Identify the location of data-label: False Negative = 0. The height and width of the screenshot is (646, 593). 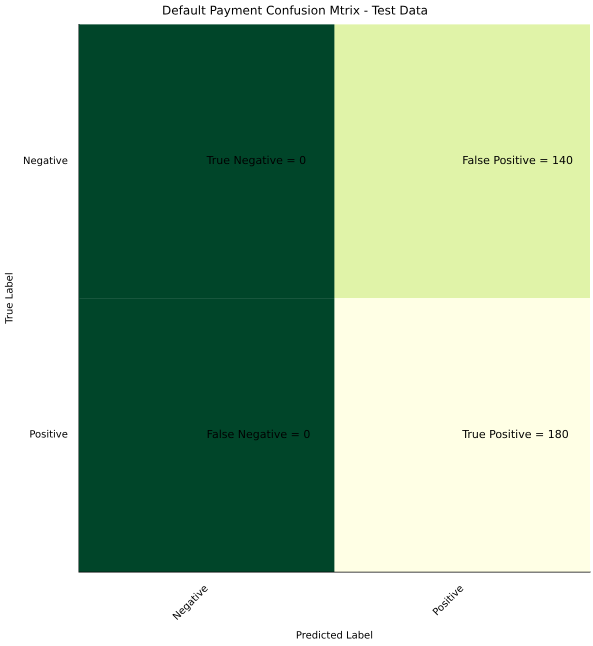
(258, 434).